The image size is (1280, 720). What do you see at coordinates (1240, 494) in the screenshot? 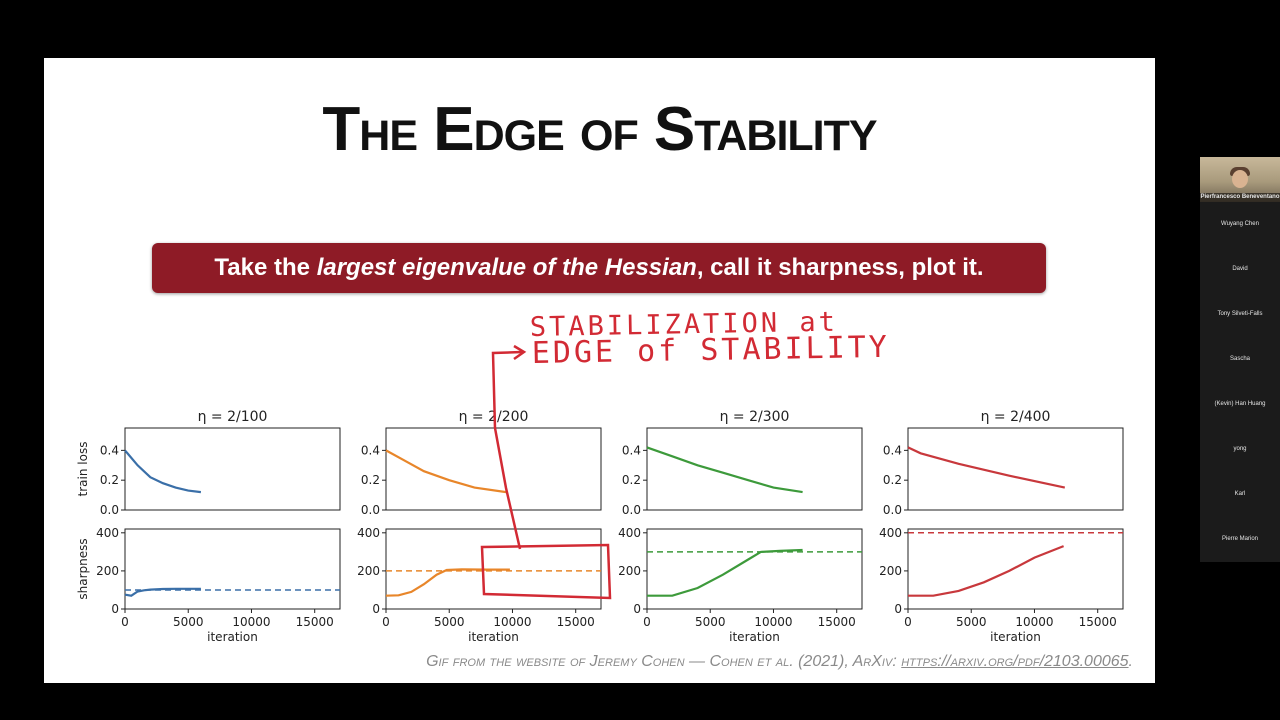
I see `participant-tile: Karl` at bounding box center [1240, 494].